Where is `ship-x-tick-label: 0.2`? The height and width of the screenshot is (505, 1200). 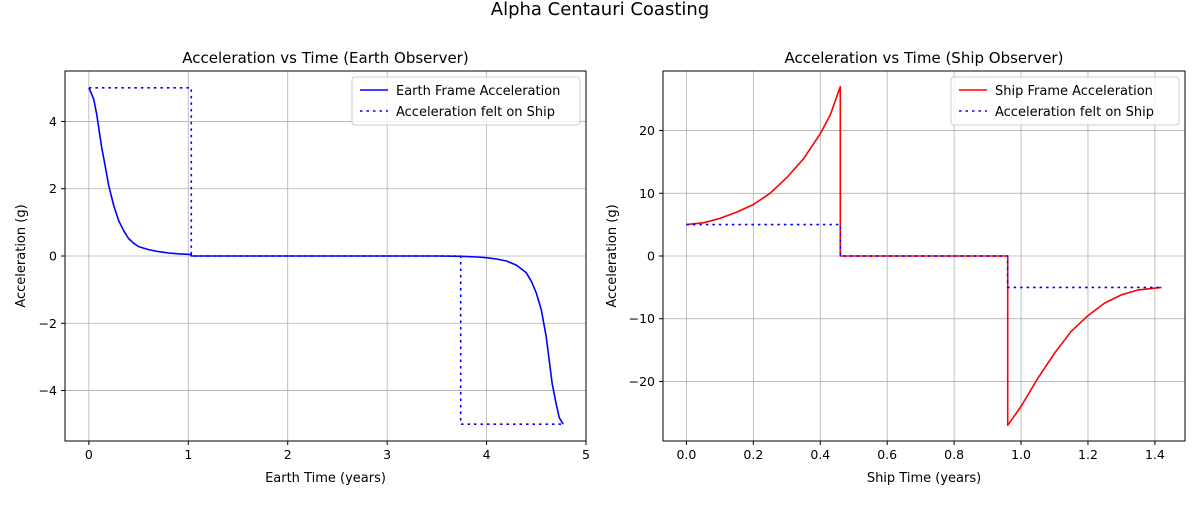 ship-x-tick-label: 0.2 is located at coordinates (753, 454).